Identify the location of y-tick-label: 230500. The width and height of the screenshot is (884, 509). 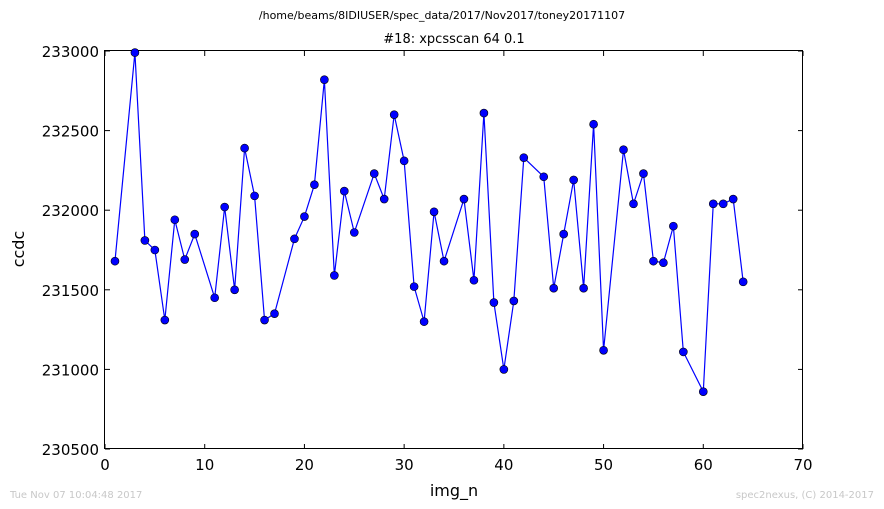
(70, 450).